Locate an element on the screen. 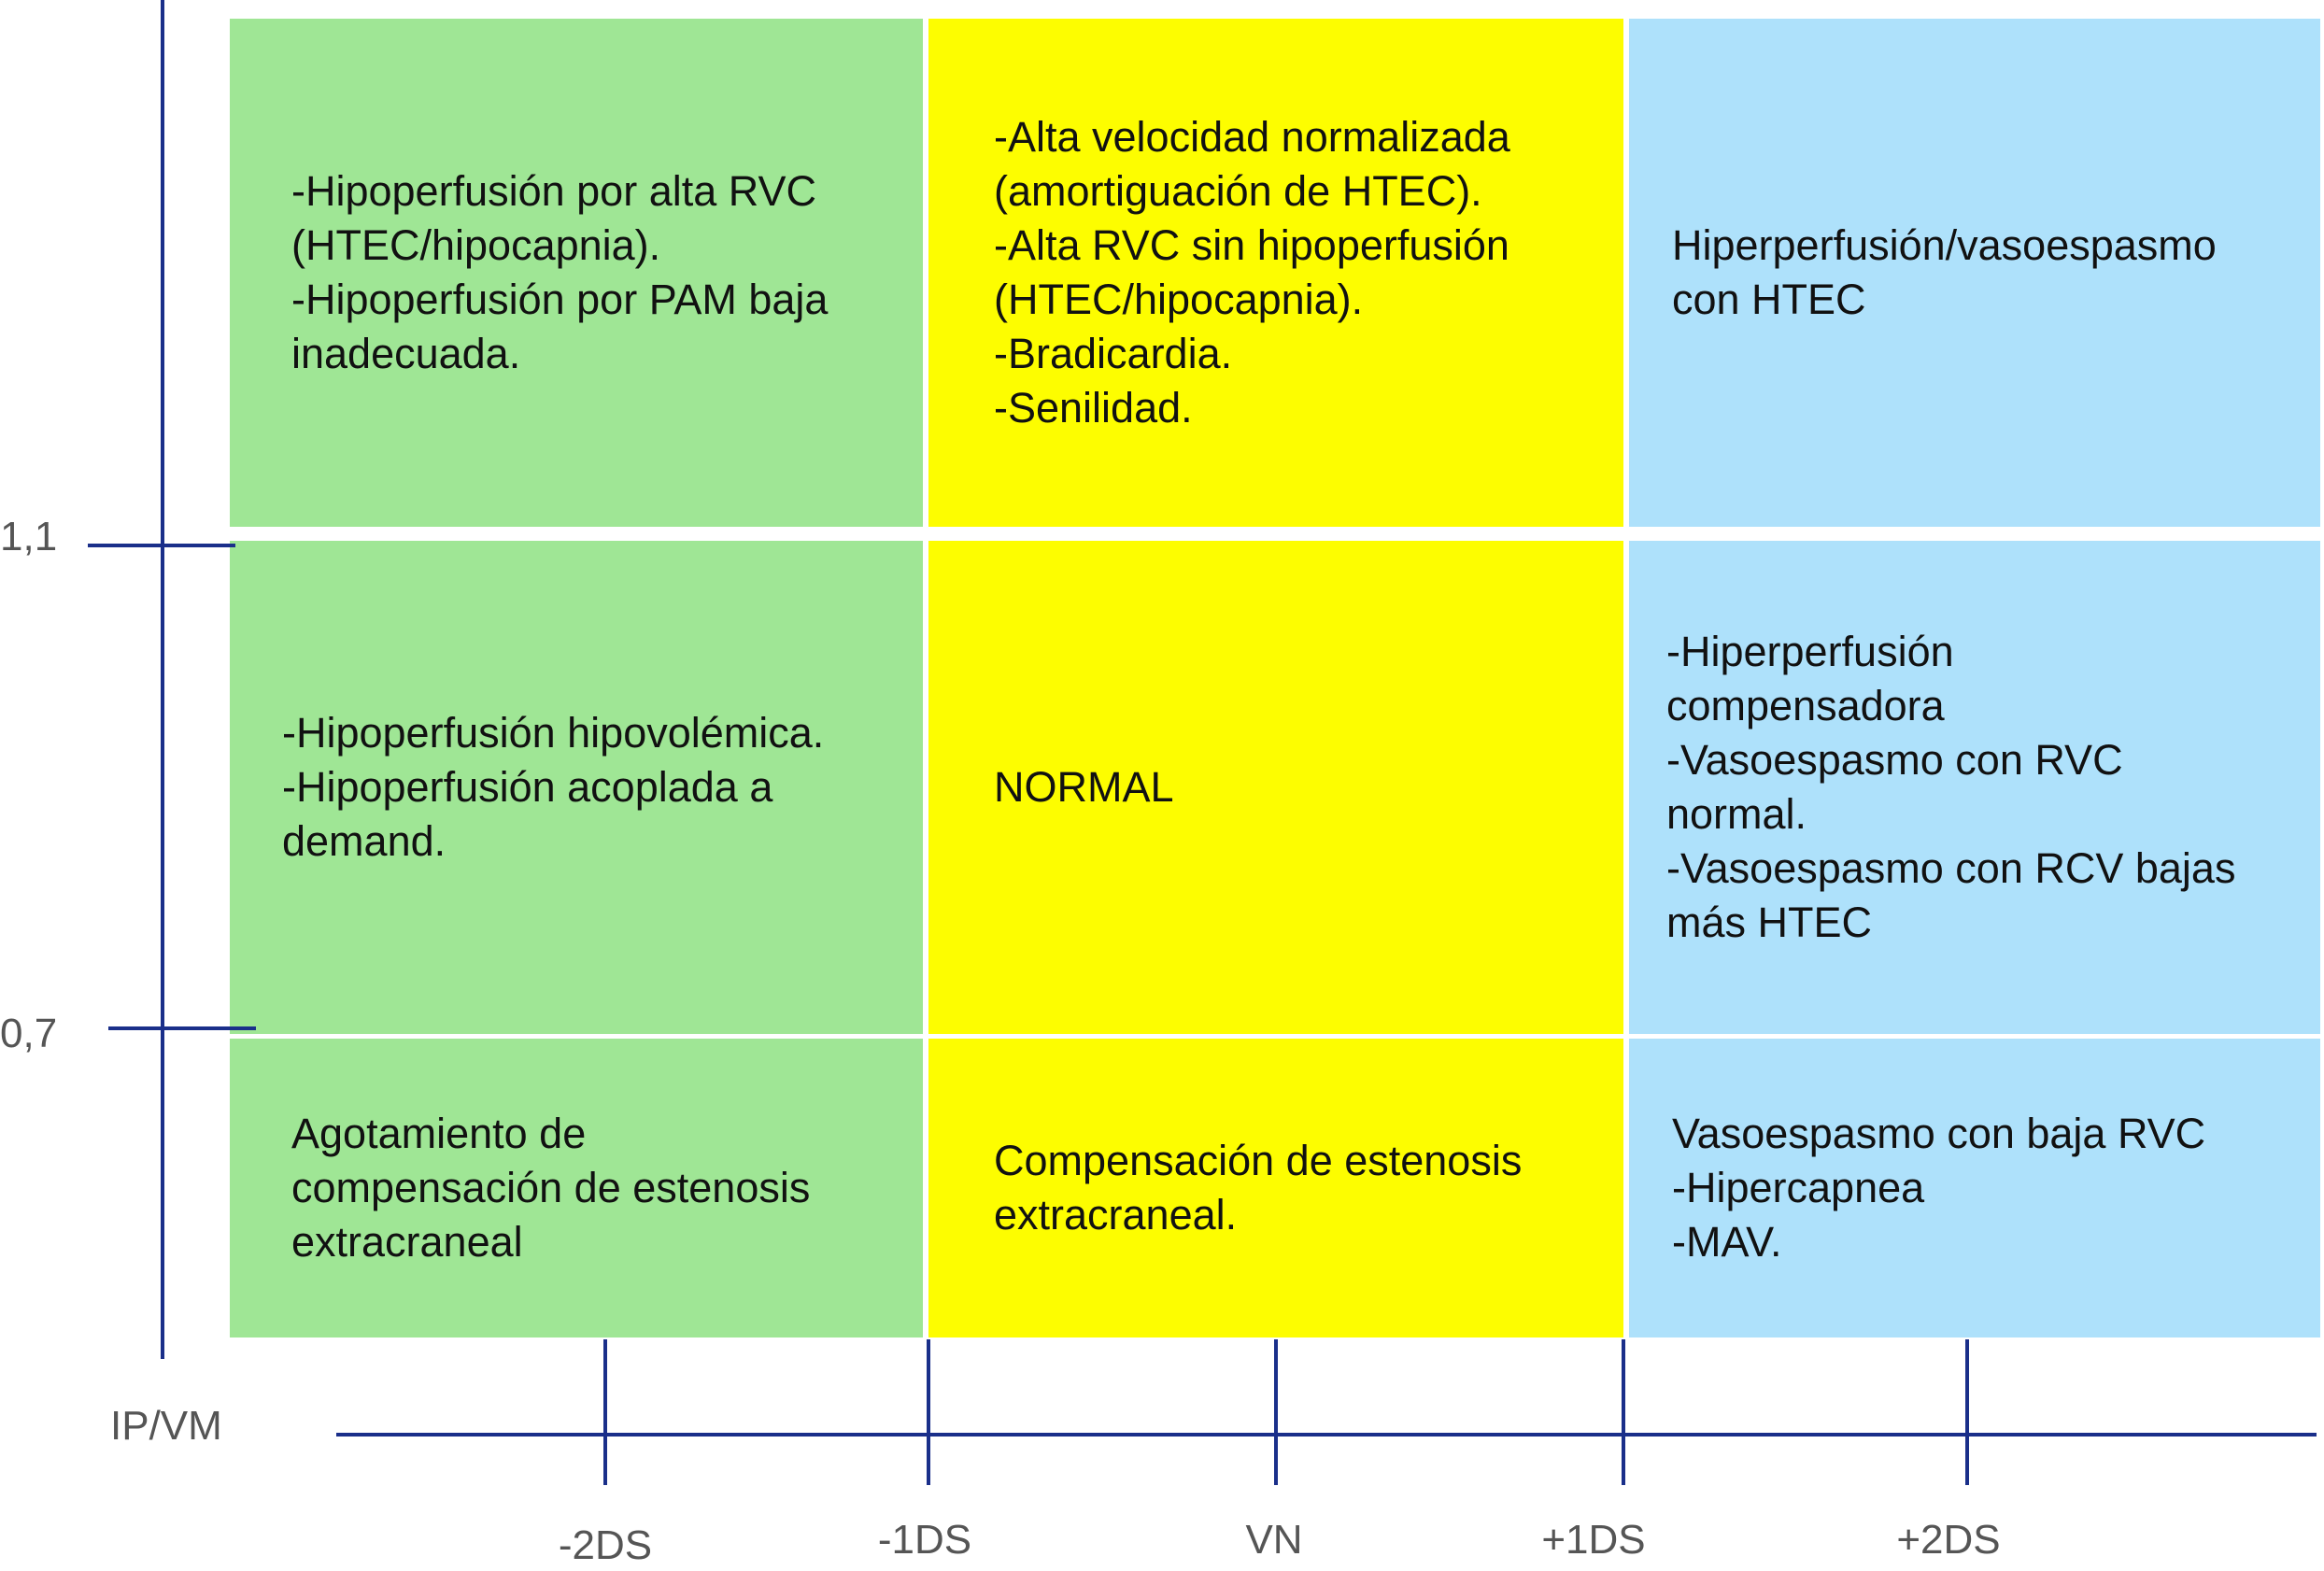 The height and width of the screenshot is (1571, 2324). cell-bottom-center-text: Compensación de estenosis extracraneal. is located at coordinates (1258, 1187).